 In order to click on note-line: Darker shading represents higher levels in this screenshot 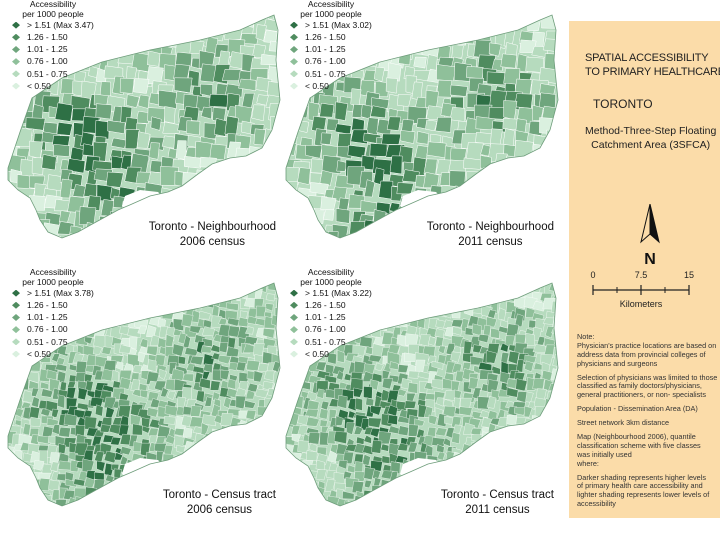, I will do `click(641, 477)`.